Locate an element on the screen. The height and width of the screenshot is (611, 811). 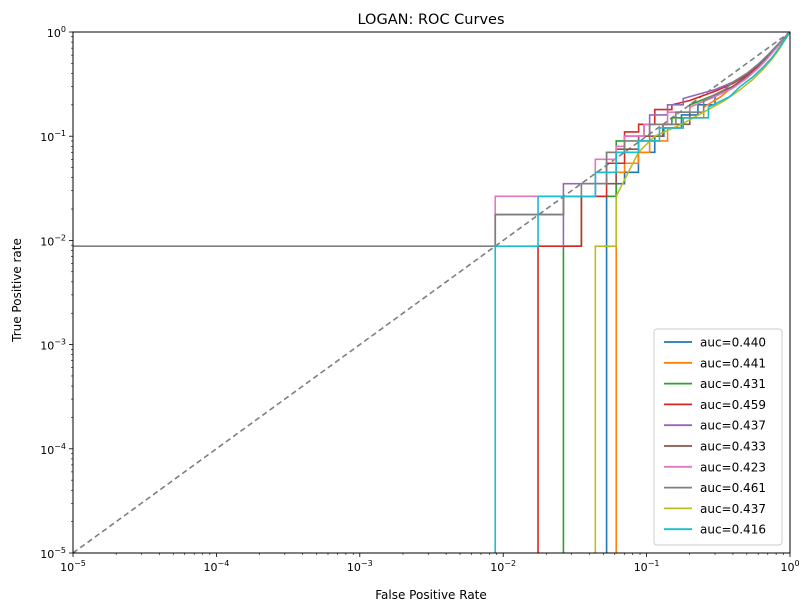
y-tick-label: 10⁻² is located at coordinates (53, 240).